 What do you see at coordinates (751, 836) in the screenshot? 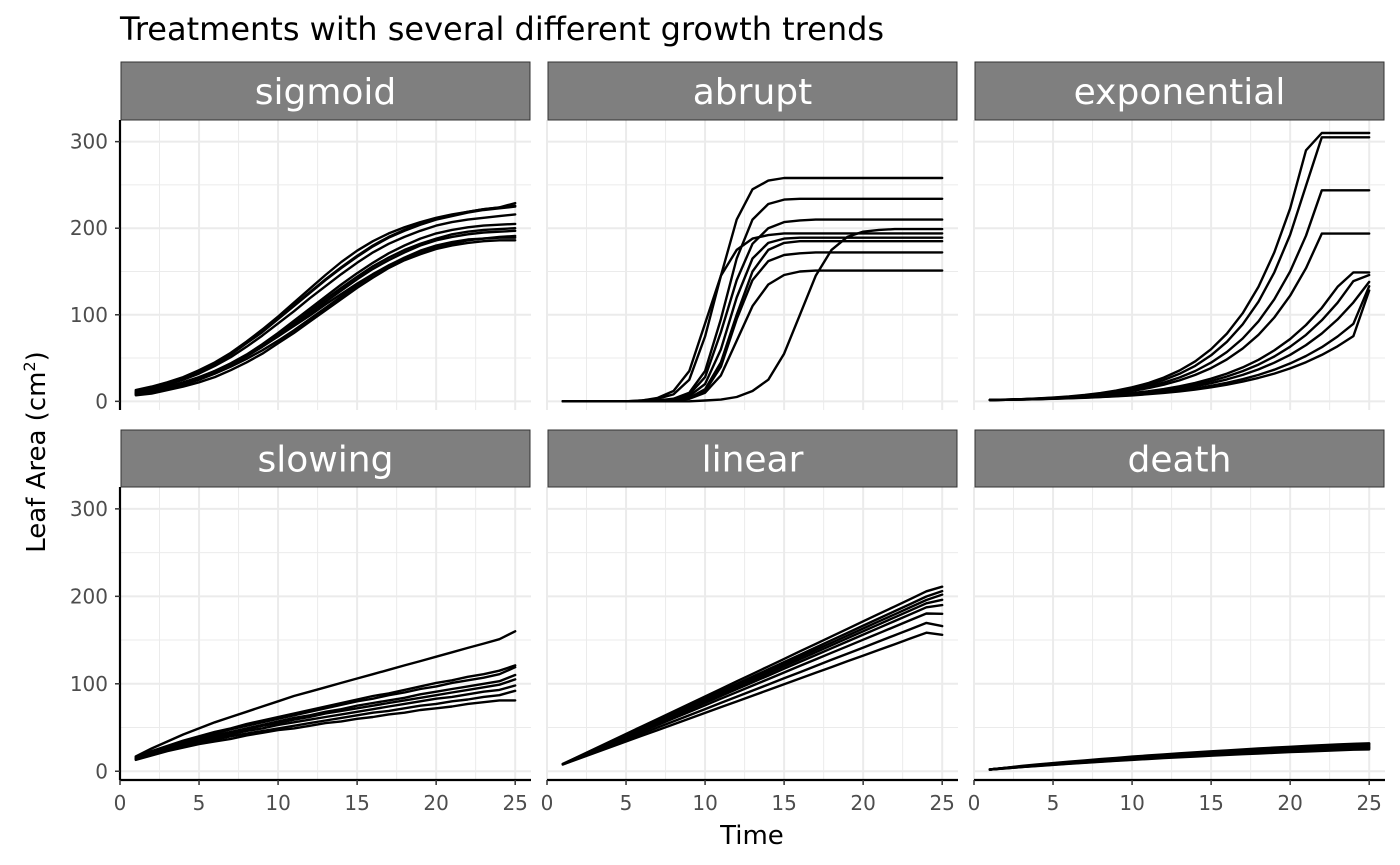
I see `x-axis-title: Time` at bounding box center [751, 836].